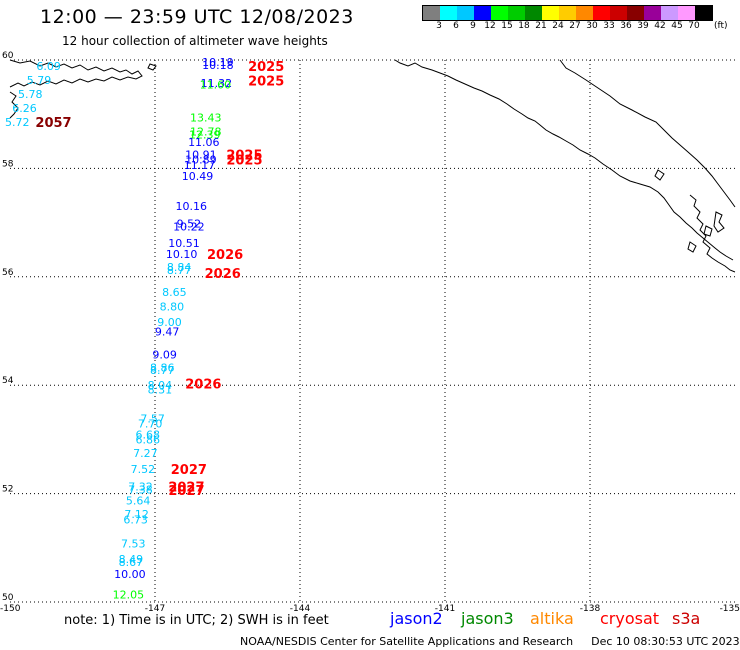 Image resolution: width=740 pixels, height=650 pixels. What do you see at coordinates (487, 618) in the screenshot?
I see `satellite-legend-item: jason3` at bounding box center [487, 618].